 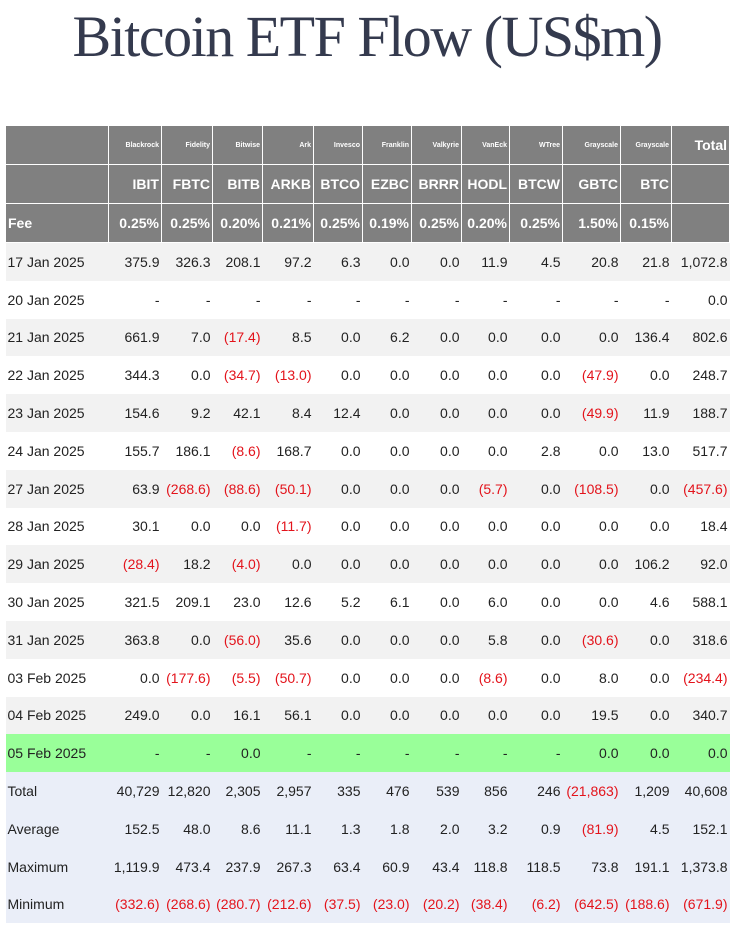 What do you see at coordinates (700, 677) in the screenshot?
I see `row-total-cell: (234.4)` at bounding box center [700, 677].